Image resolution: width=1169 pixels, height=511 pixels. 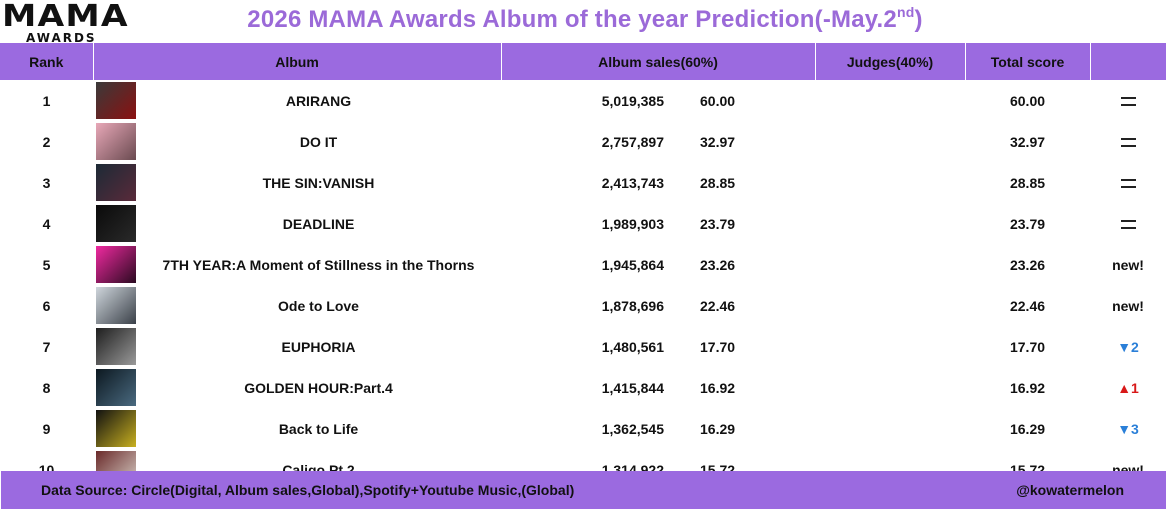 I want to click on album-sales-value: 1,480,561, so click(x=632, y=346).